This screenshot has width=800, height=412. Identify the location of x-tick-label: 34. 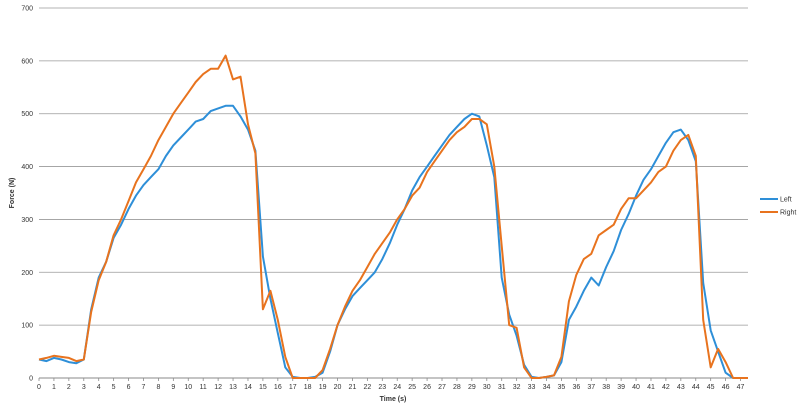
(547, 387).